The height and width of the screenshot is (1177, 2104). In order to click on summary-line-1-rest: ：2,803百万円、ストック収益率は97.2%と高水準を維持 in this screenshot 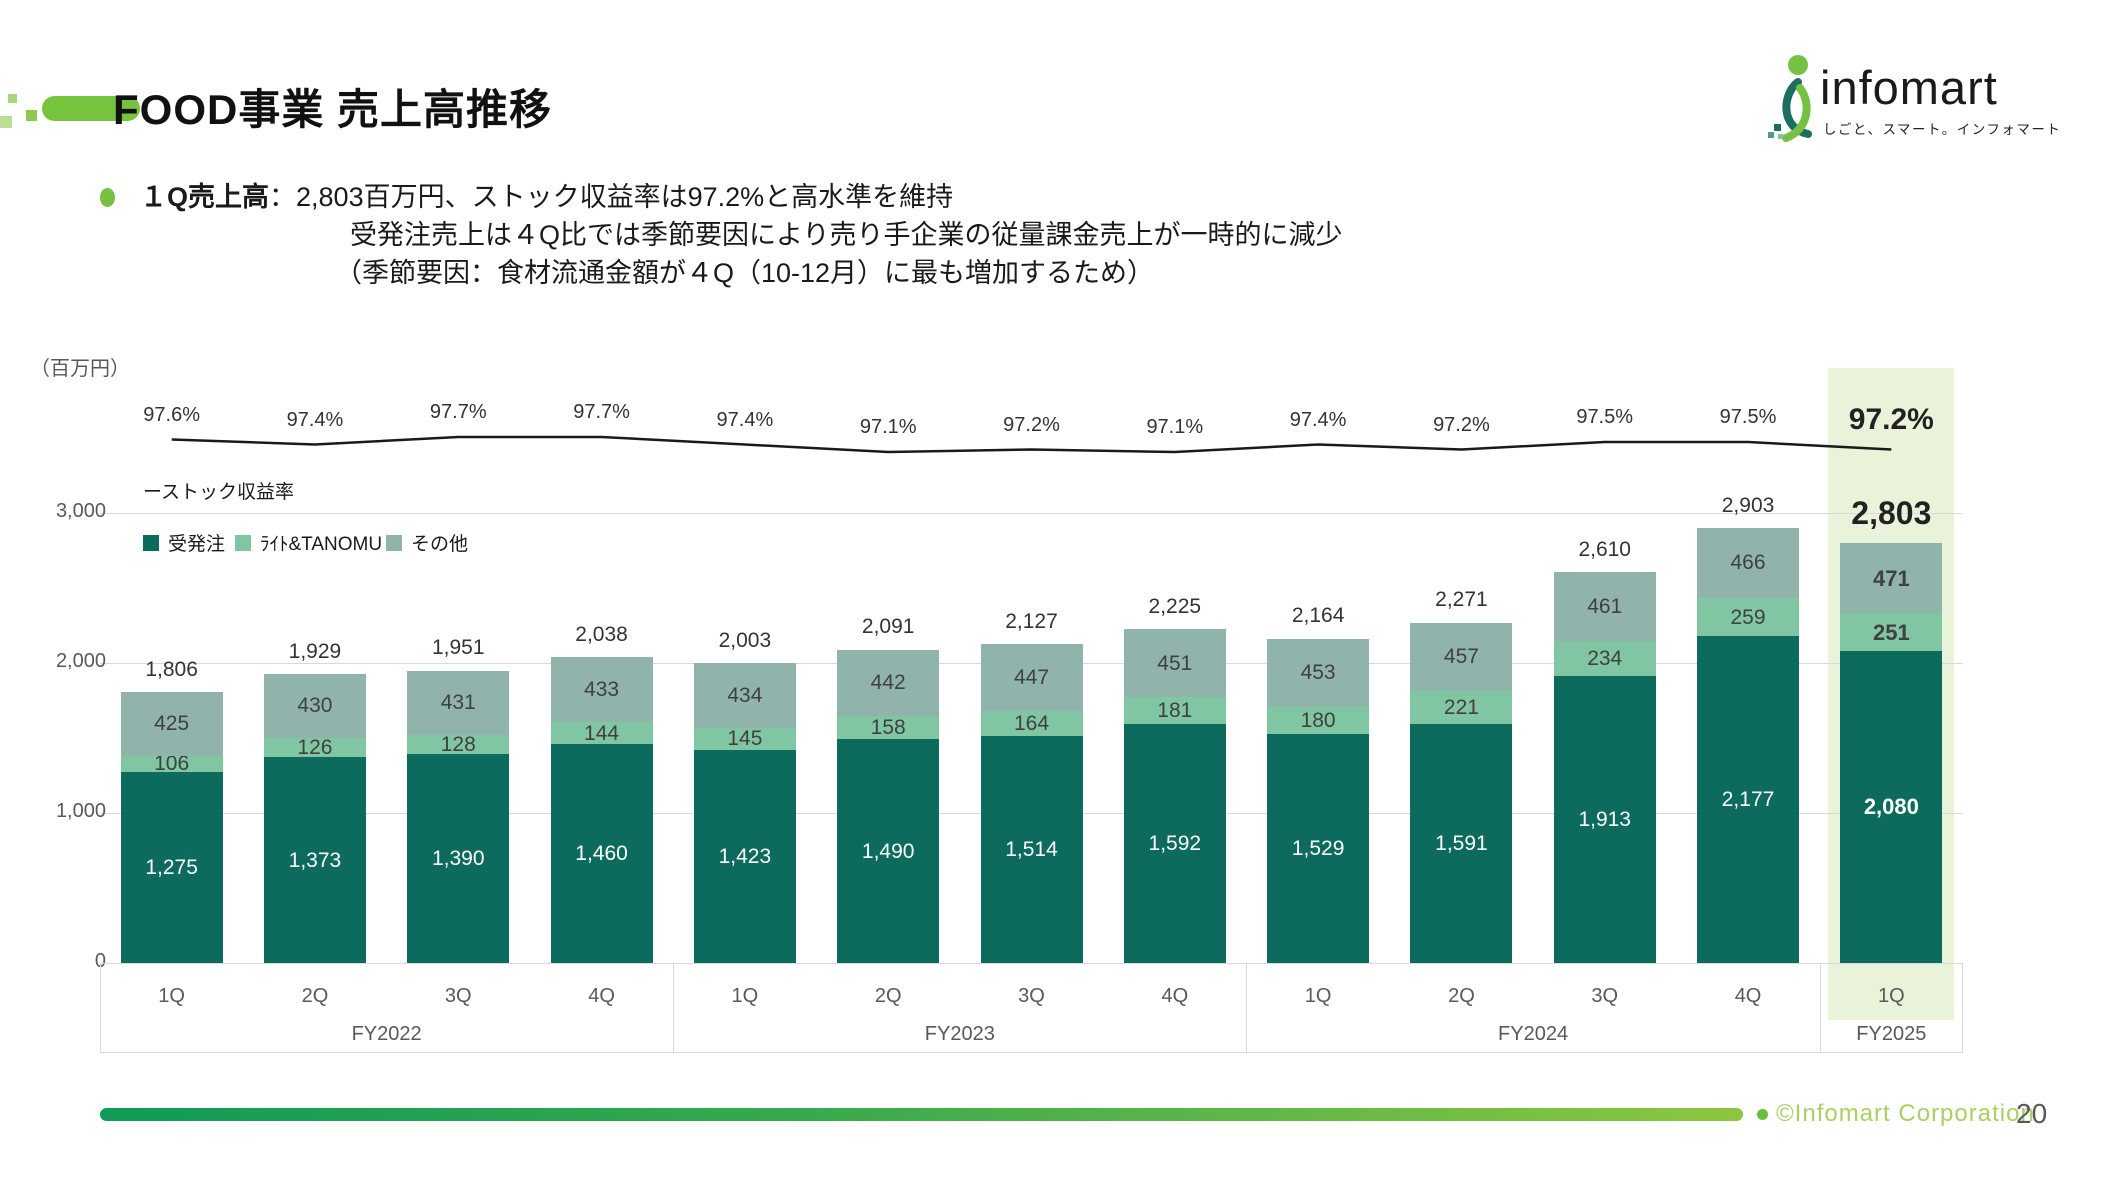, I will do `click(611, 197)`.